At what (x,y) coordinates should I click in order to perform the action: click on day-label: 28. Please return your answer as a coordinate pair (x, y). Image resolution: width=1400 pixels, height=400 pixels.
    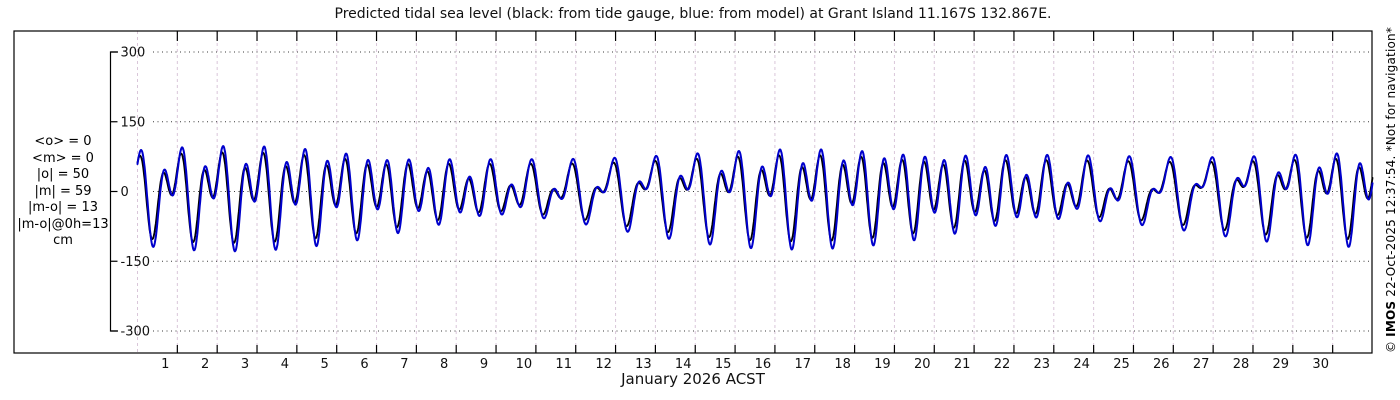
    Looking at the image, I should click on (1241, 364).